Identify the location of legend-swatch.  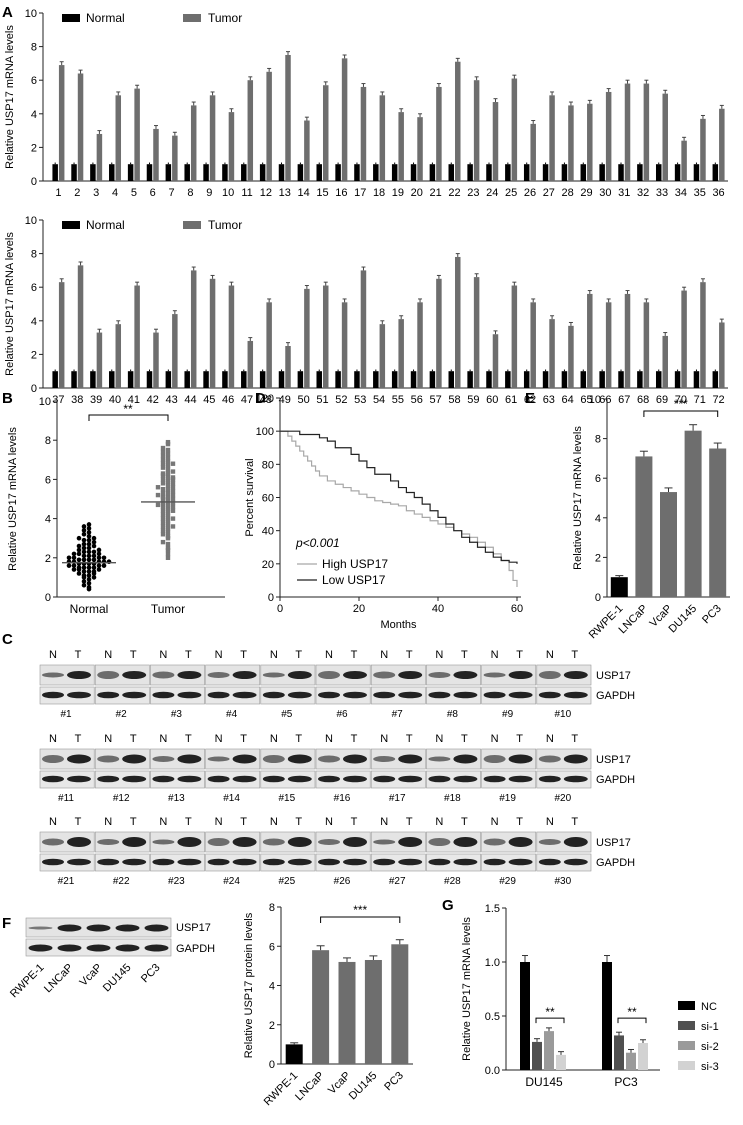
(686, 1065).